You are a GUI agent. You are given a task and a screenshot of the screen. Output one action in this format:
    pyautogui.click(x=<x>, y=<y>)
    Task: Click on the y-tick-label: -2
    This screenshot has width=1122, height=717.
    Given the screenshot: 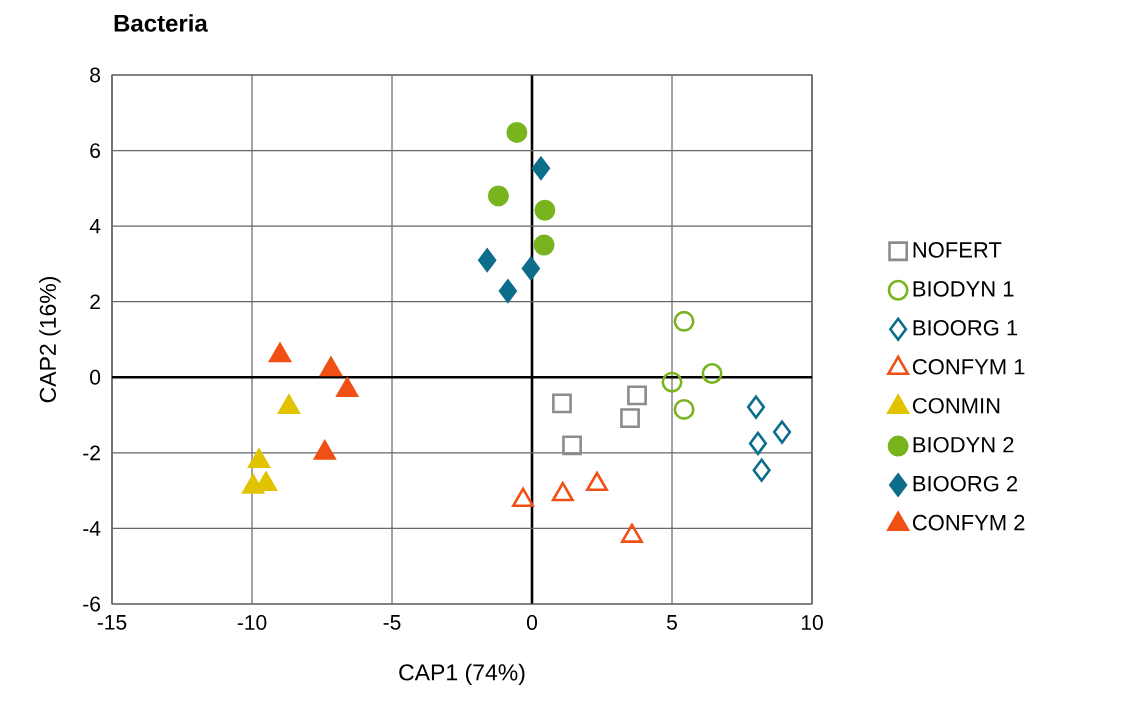 What is the action you would take?
    pyautogui.click(x=91, y=453)
    